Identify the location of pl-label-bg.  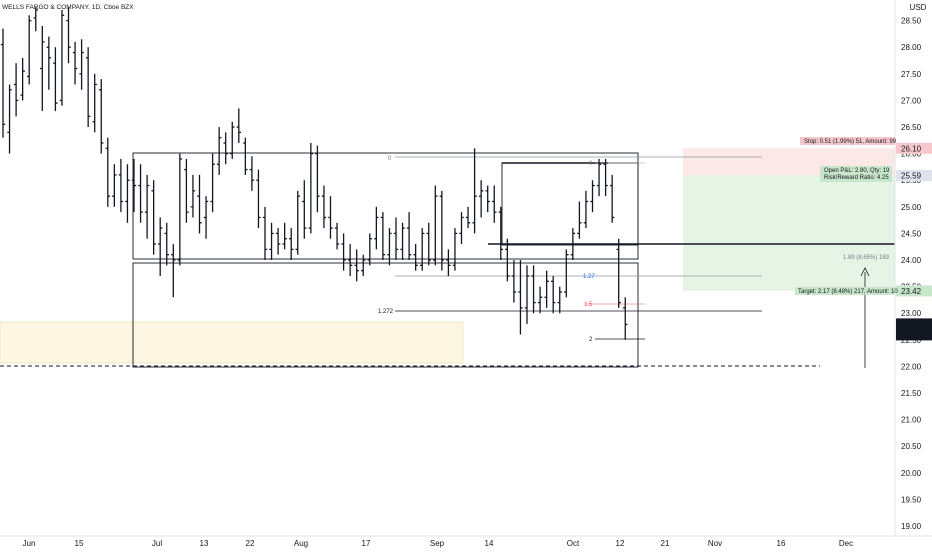
(856, 174).